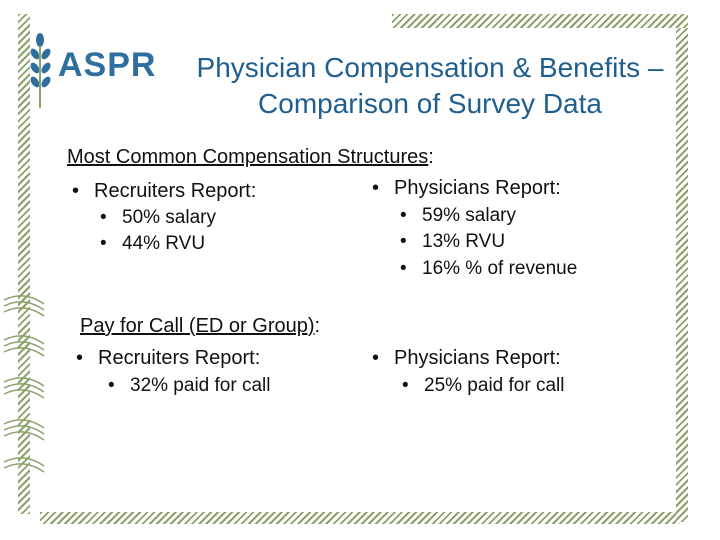  What do you see at coordinates (360, 518) in the screenshot?
I see `frame-bottom-border` at bounding box center [360, 518].